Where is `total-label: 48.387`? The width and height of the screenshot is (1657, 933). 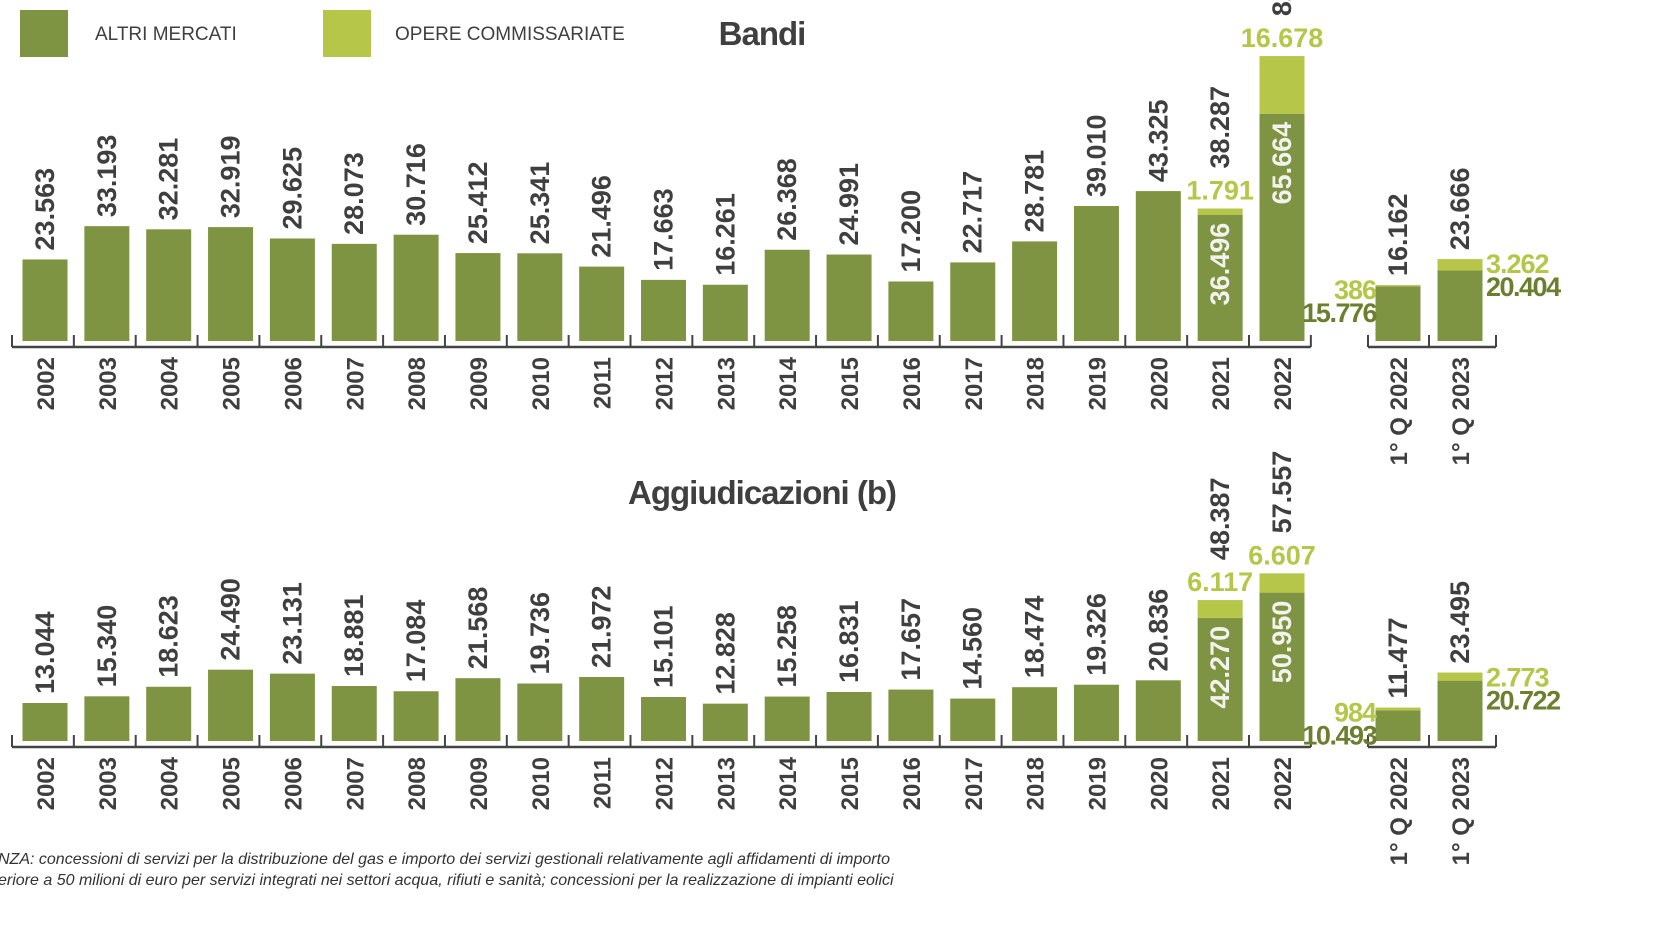
total-label: 48.387 is located at coordinates (1220, 518).